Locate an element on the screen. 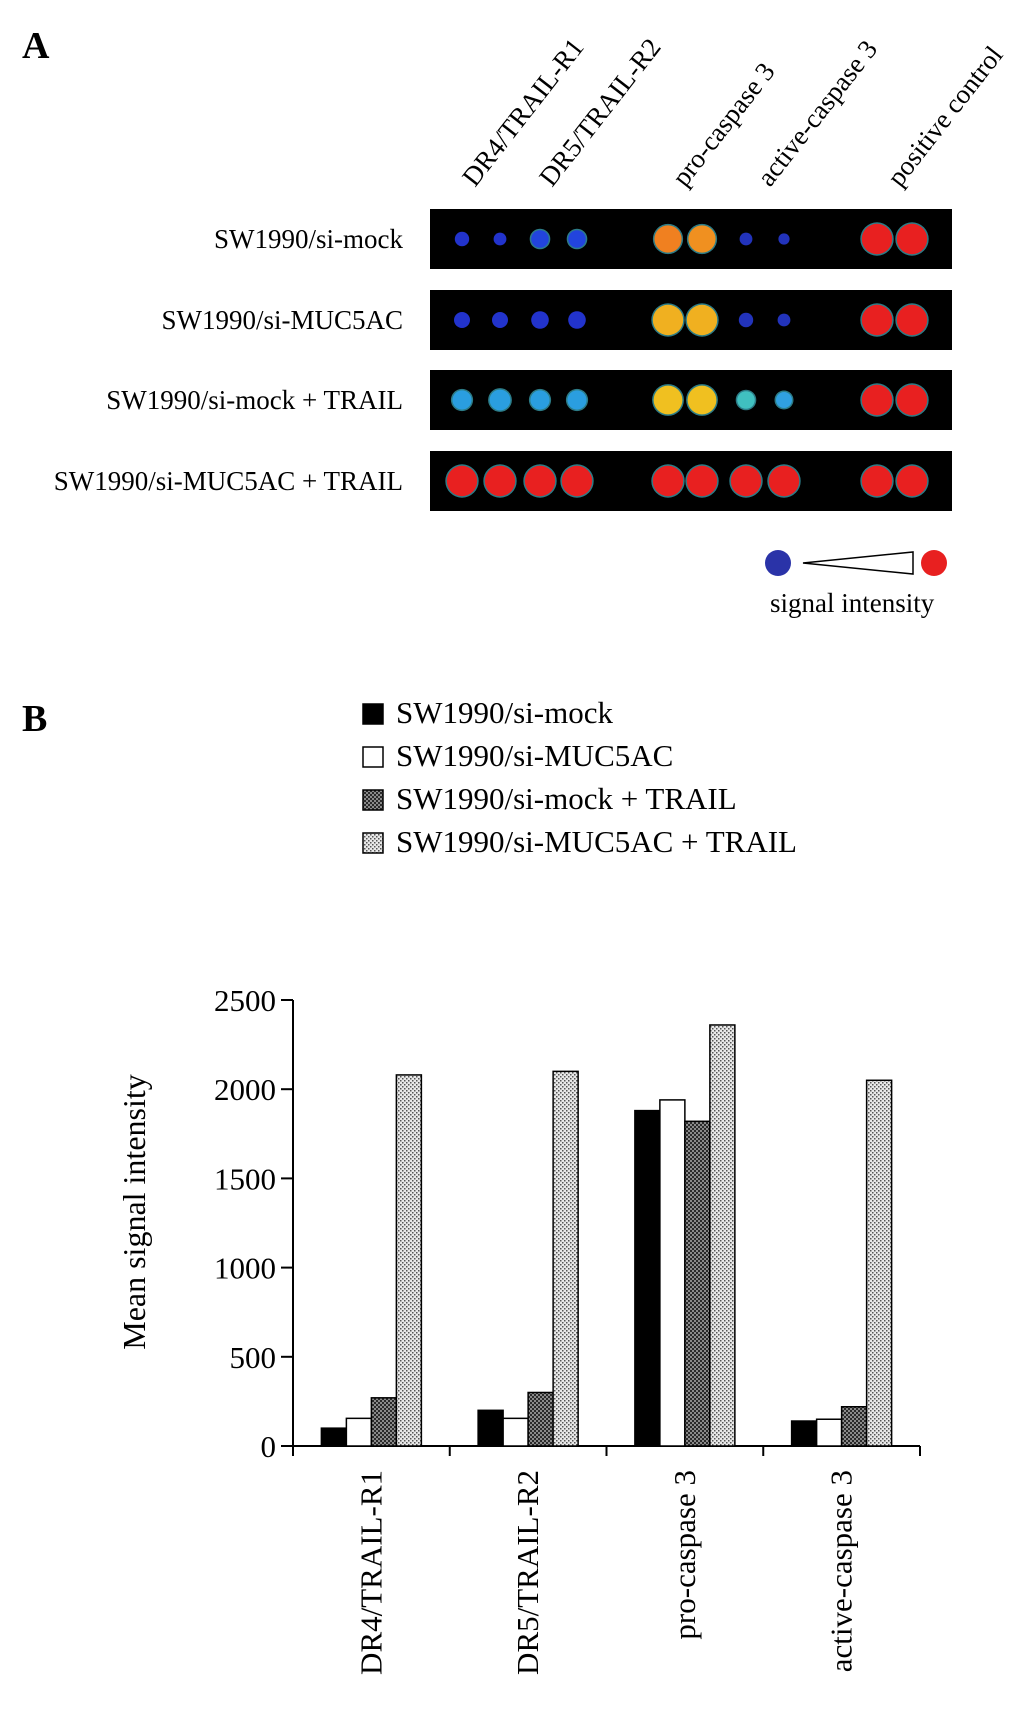 The width and height of the screenshot is (1035, 1712). array-row-sw1990-si-muc5ac-trail is located at coordinates (691, 481).